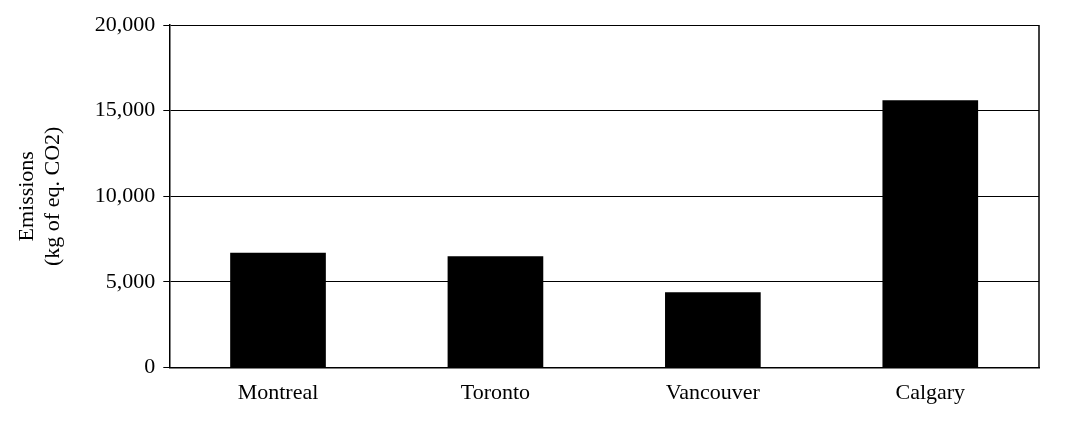  I want to click on x-tick-label: Montreal, so click(278, 391).